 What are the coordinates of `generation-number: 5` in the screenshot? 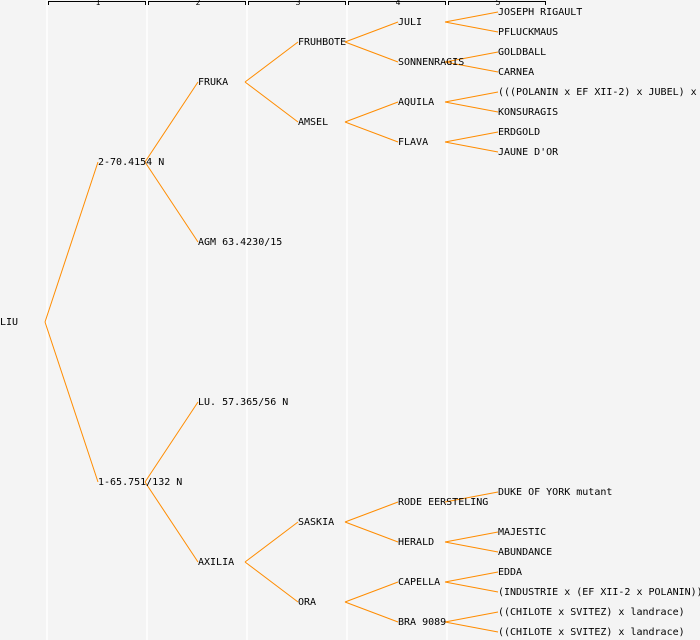 It's located at (498, 3).